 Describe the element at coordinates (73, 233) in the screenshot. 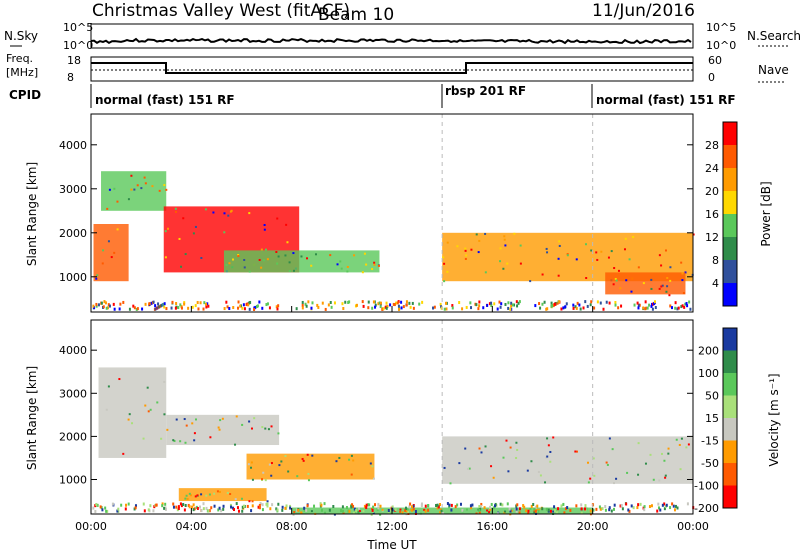

I see `y-tick-label-2: 2000` at that location.